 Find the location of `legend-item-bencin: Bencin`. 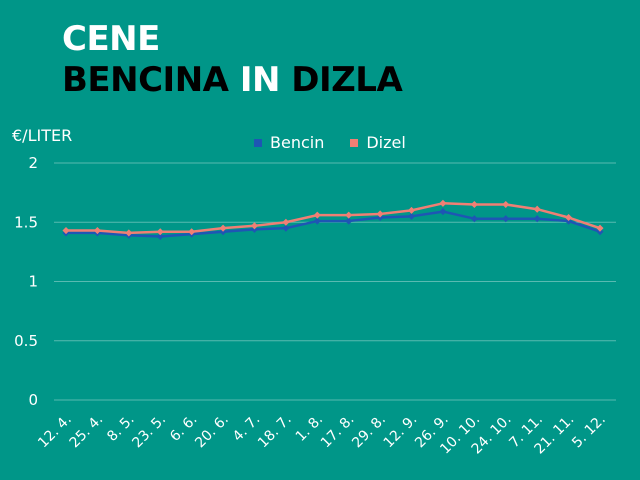

legend-item-bencin: Bencin is located at coordinates (289, 142).